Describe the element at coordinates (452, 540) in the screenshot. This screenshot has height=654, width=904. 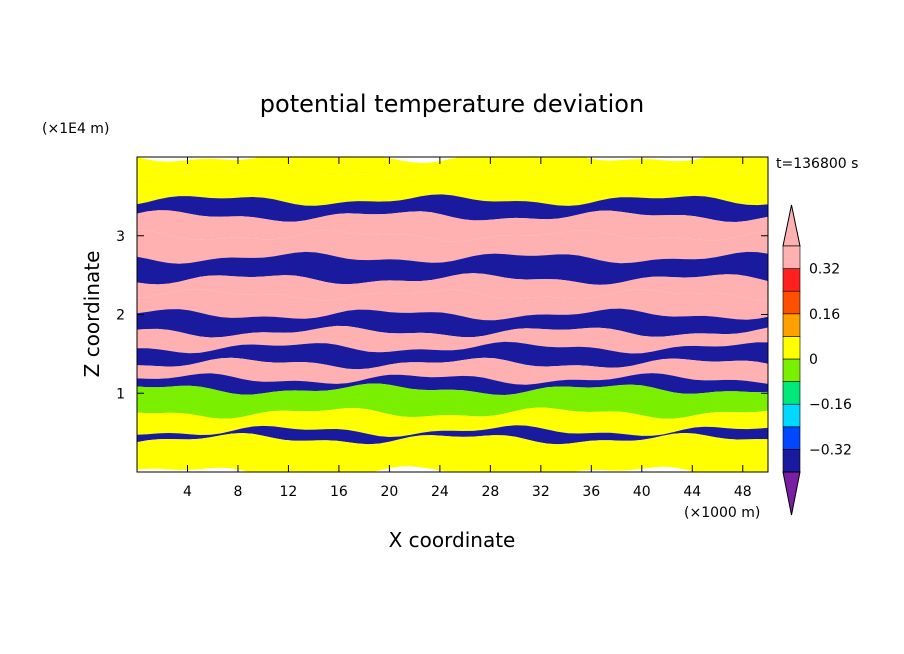
I see `x-axis-label: X coordinate` at that location.